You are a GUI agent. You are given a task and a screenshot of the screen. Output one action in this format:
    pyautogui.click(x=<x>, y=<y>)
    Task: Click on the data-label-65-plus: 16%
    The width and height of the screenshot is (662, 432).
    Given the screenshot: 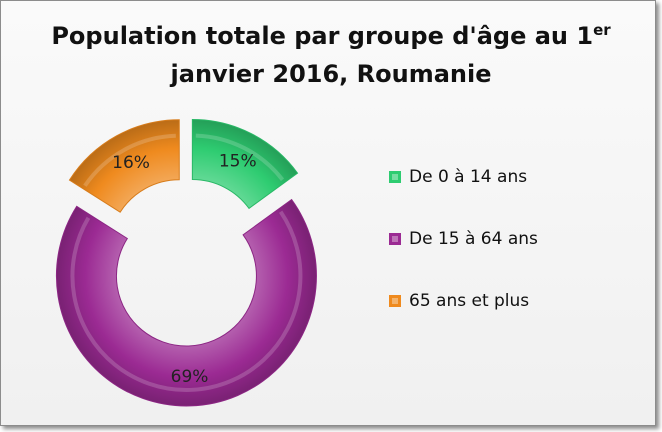 What is the action you would take?
    pyautogui.click(x=131, y=163)
    